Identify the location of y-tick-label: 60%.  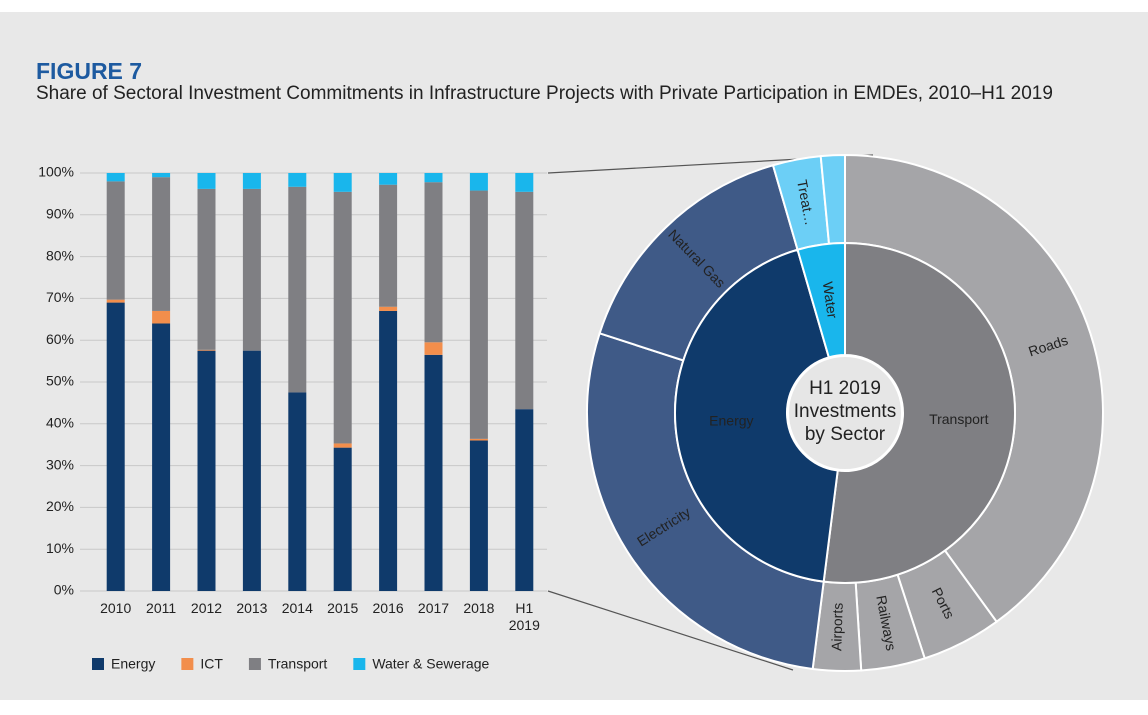
(60, 339).